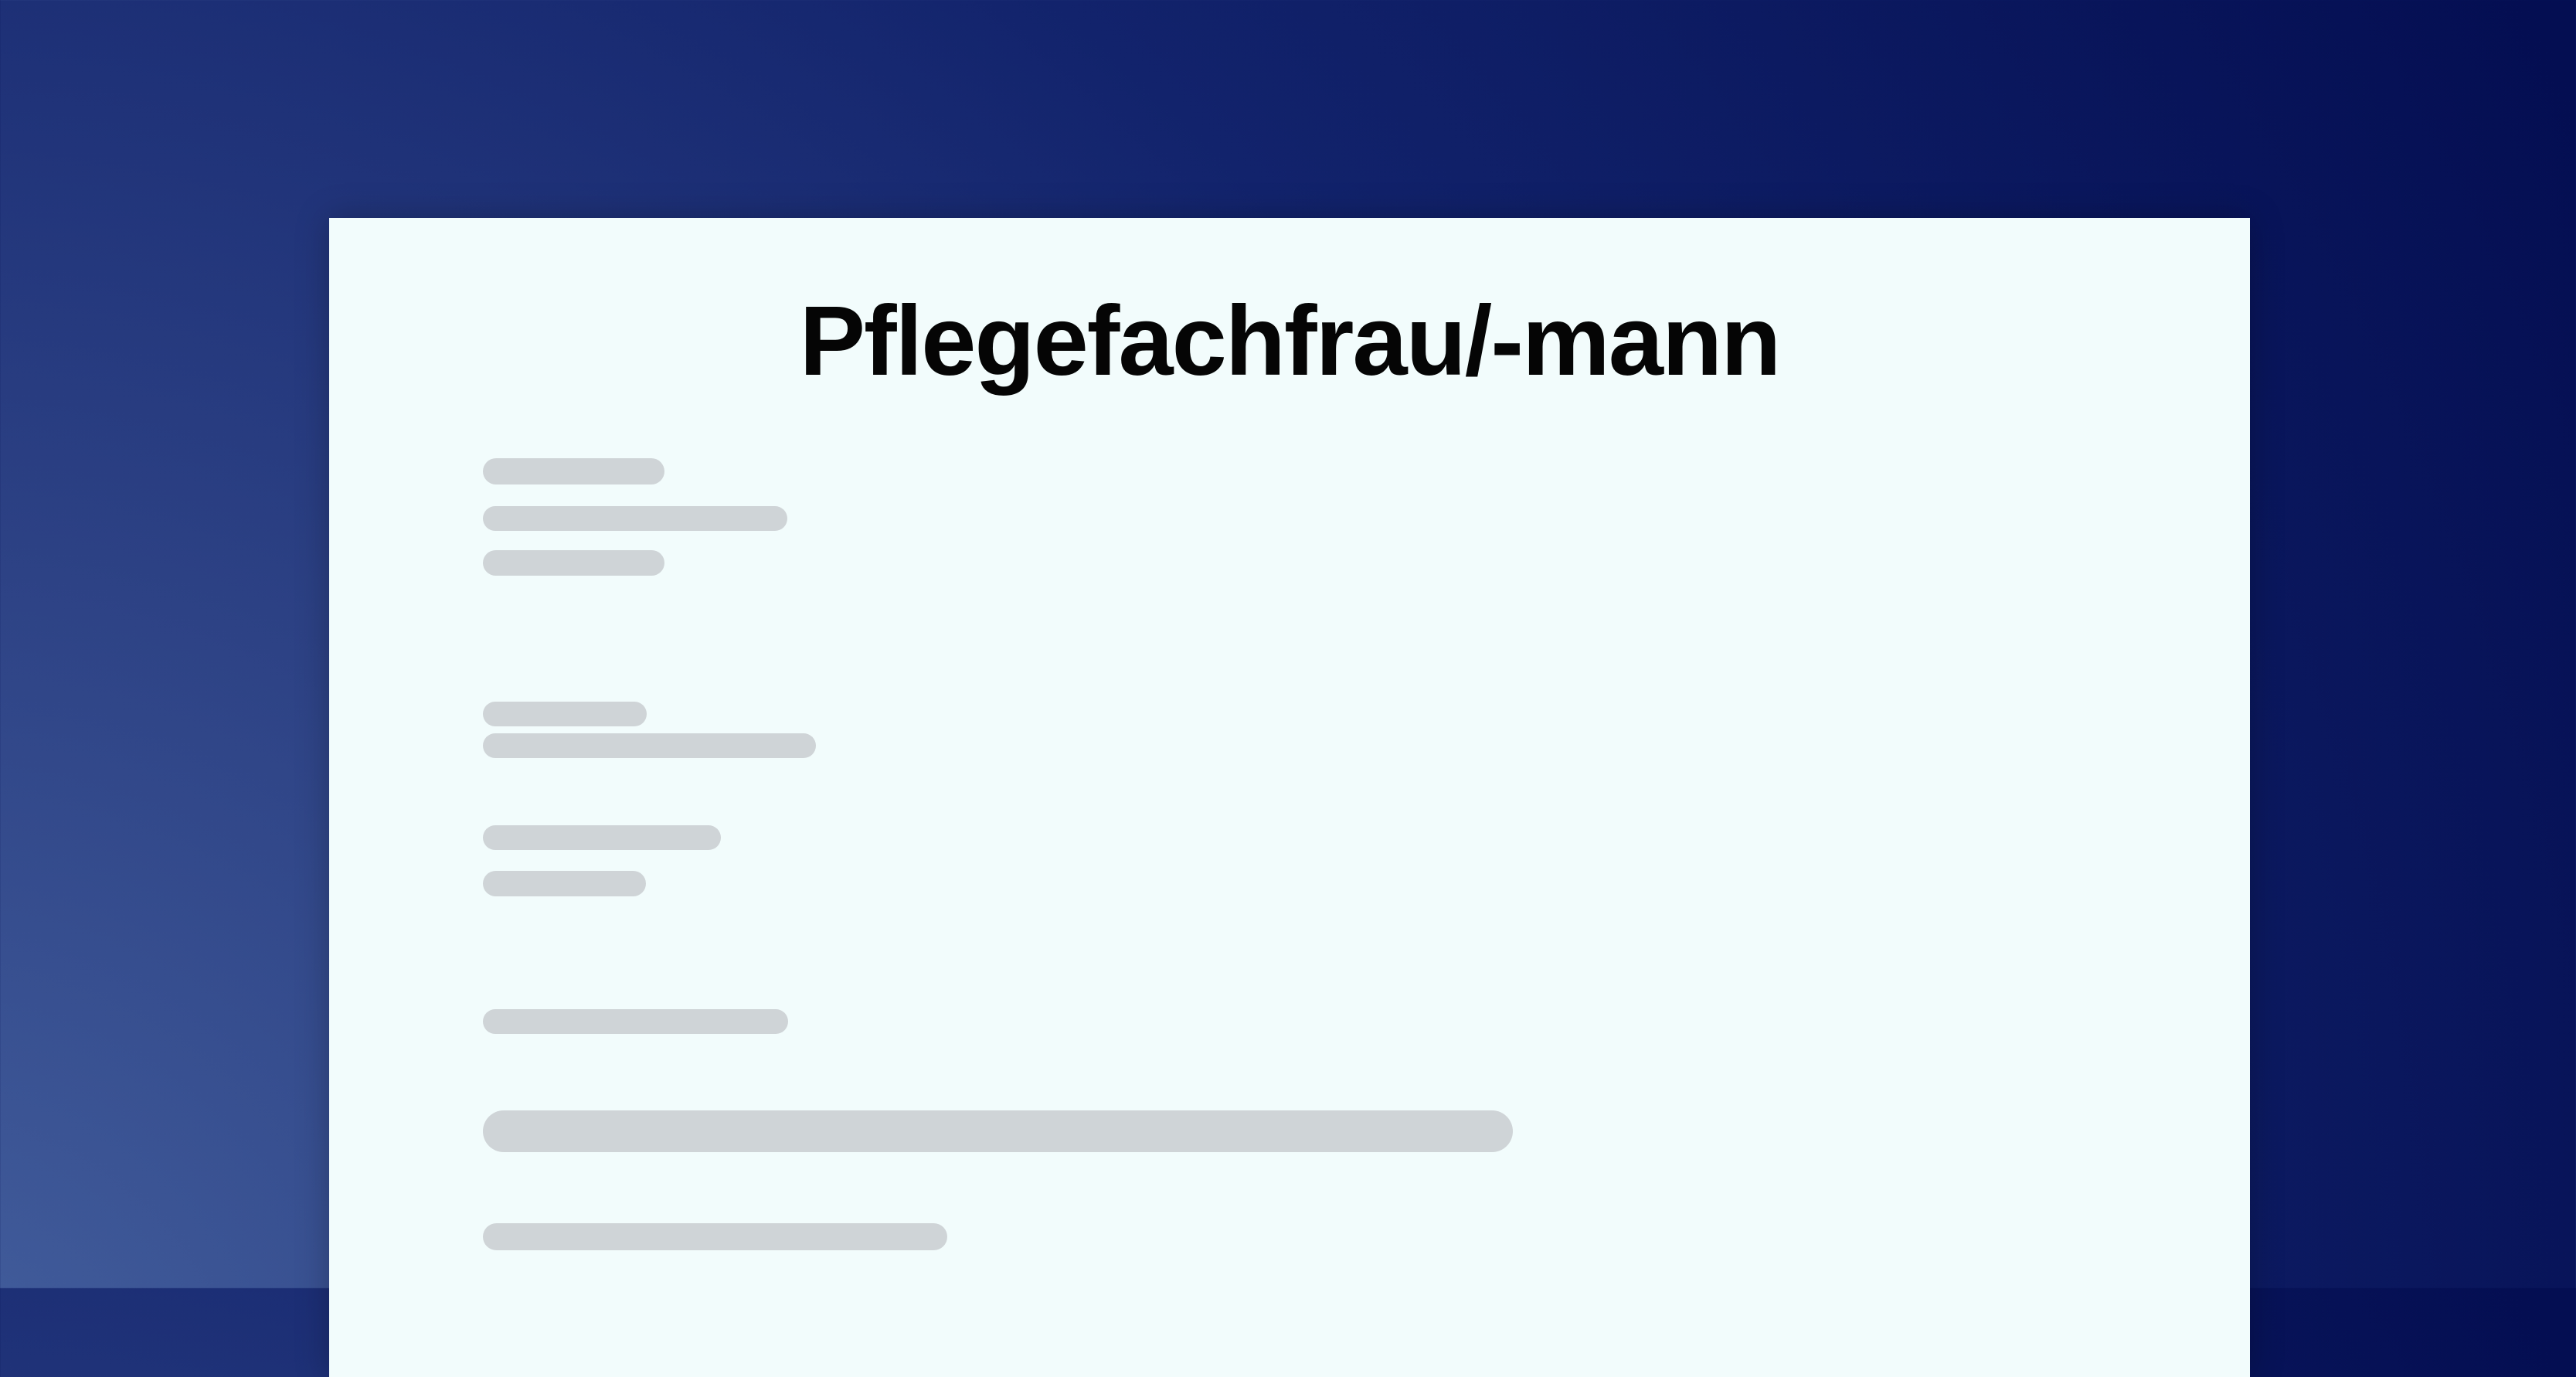 This screenshot has height=1377, width=2576. Describe the element at coordinates (564, 884) in the screenshot. I see `skeleton-bar-paragraph3-line2` at that location.